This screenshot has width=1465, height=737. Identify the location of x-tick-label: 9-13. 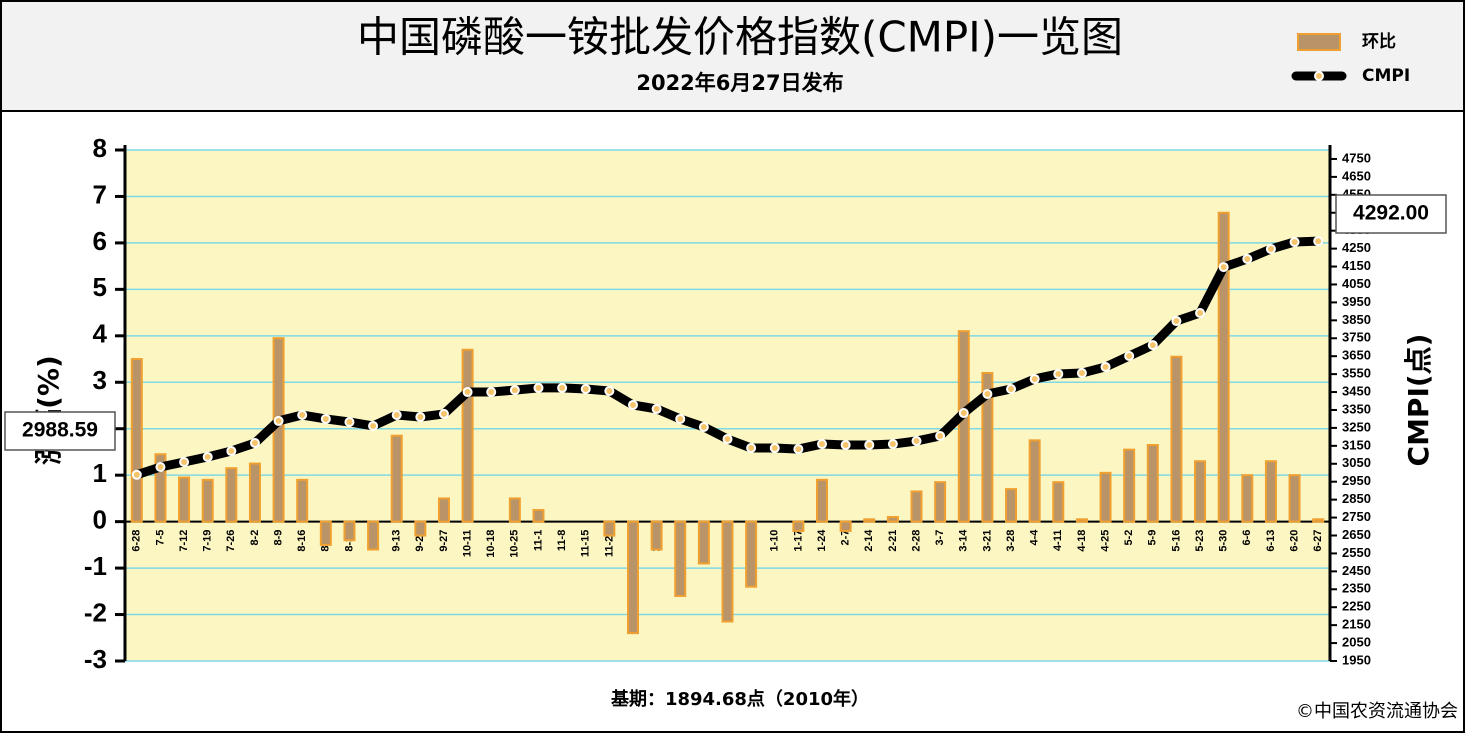
(397, 541).